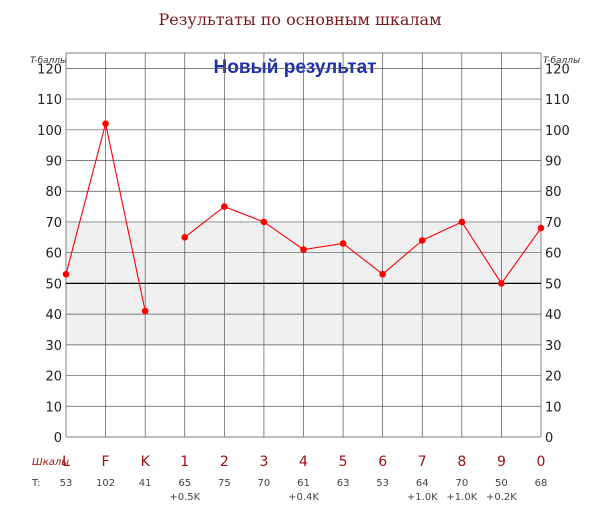 The width and height of the screenshot is (600, 516). What do you see at coordinates (184, 462) in the screenshot?
I see `scale-label: 1` at bounding box center [184, 462].